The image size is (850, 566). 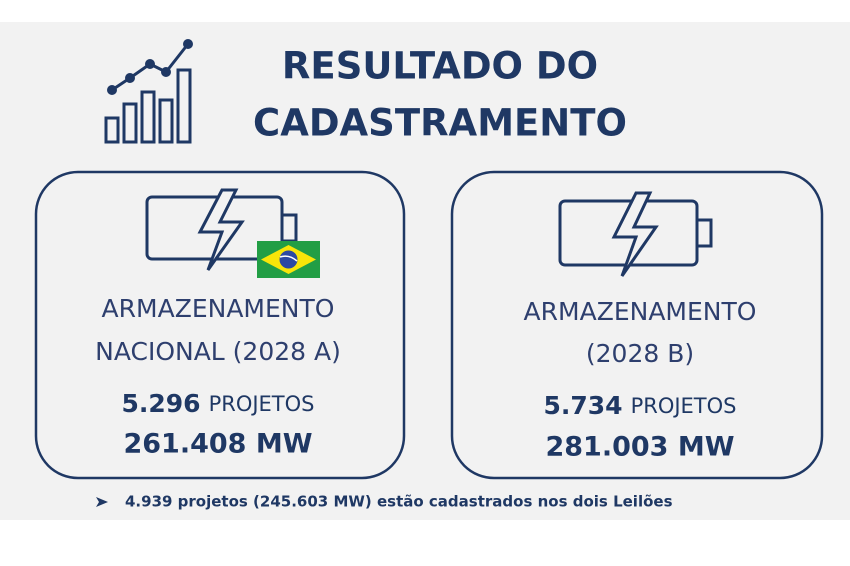 What do you see at coordinates (639, 447) in the screenshot?
I see `capacity: 281.003 MW` at bounding box center [639, 447].